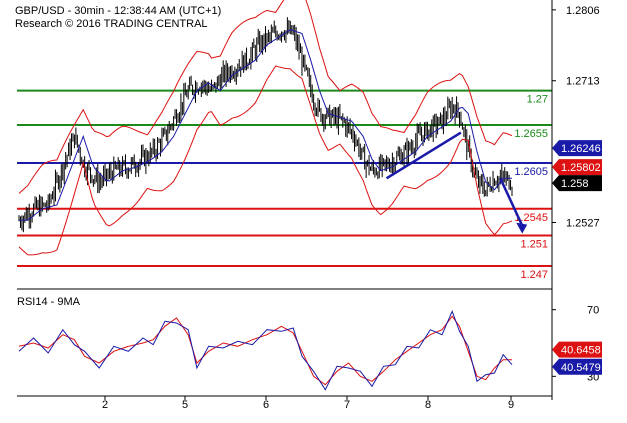 This screenshot has height=423, width=627. I want to click on price-box-2-bg, so click(577, 183).